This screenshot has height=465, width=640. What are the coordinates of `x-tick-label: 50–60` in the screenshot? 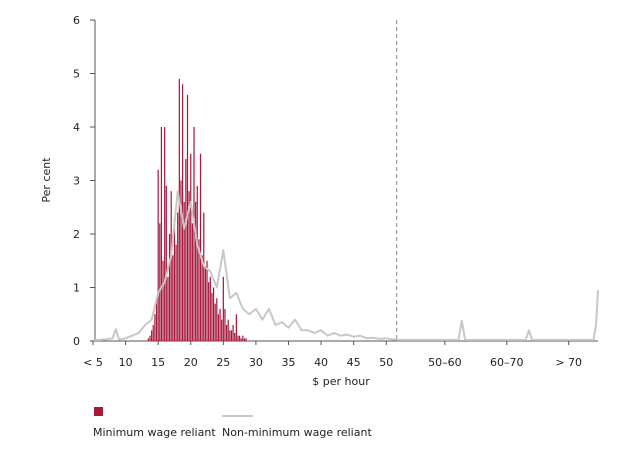 It's located at (445, 362).